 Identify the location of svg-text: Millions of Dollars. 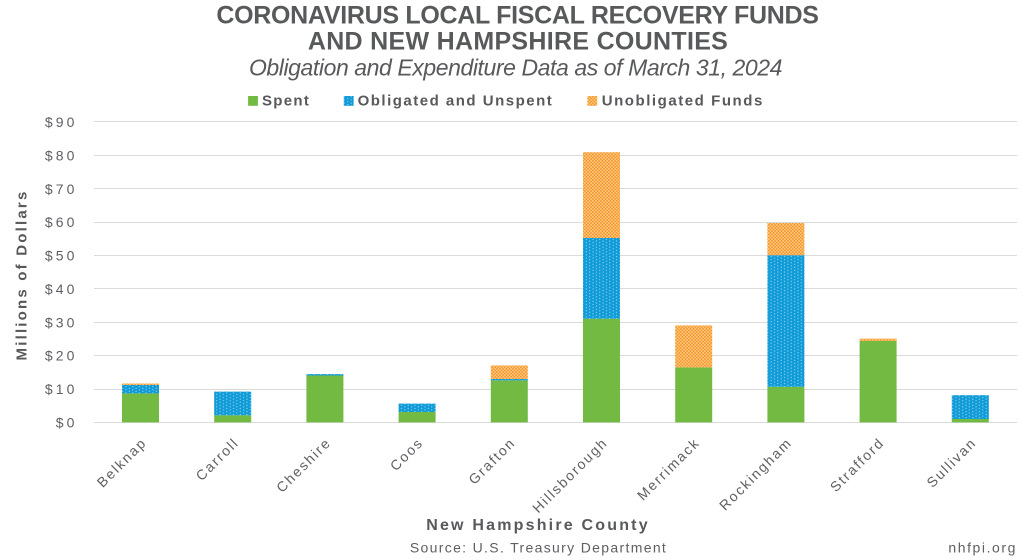
(22, 275).